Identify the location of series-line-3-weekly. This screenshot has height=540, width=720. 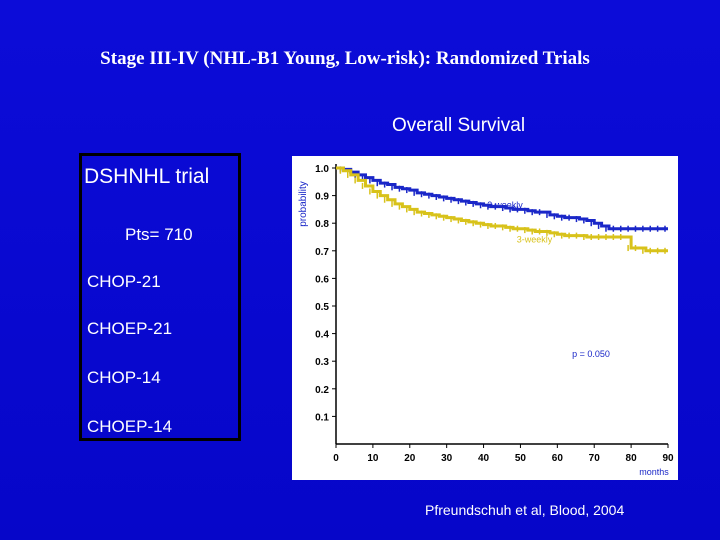
(502, 209).